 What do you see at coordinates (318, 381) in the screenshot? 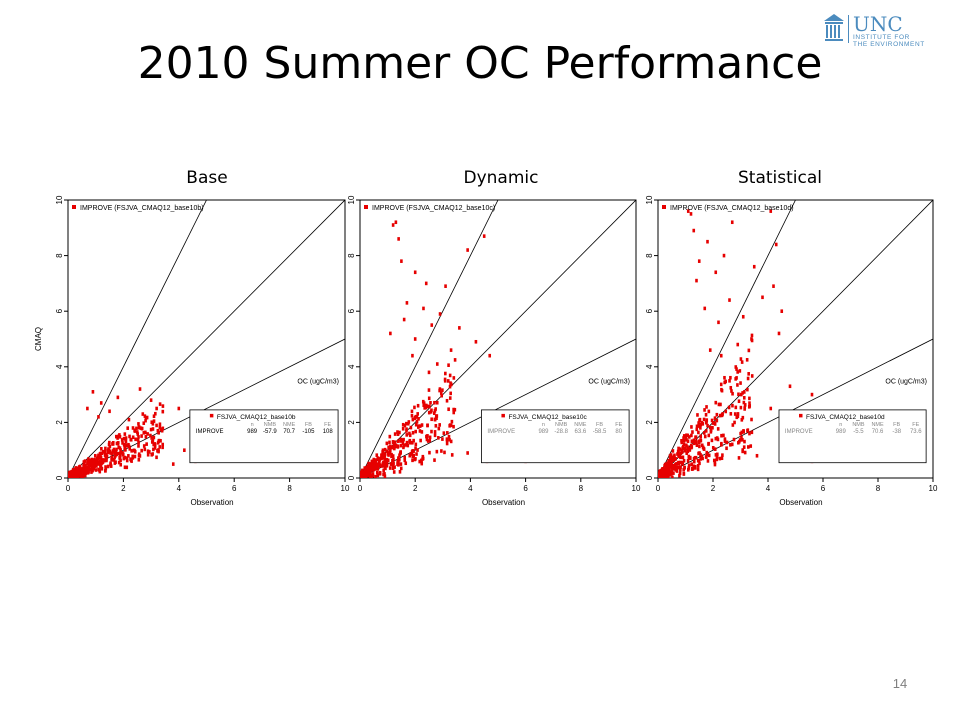
I see `species-label: OC (ugC/m3)` at bounding box center [318, 381].